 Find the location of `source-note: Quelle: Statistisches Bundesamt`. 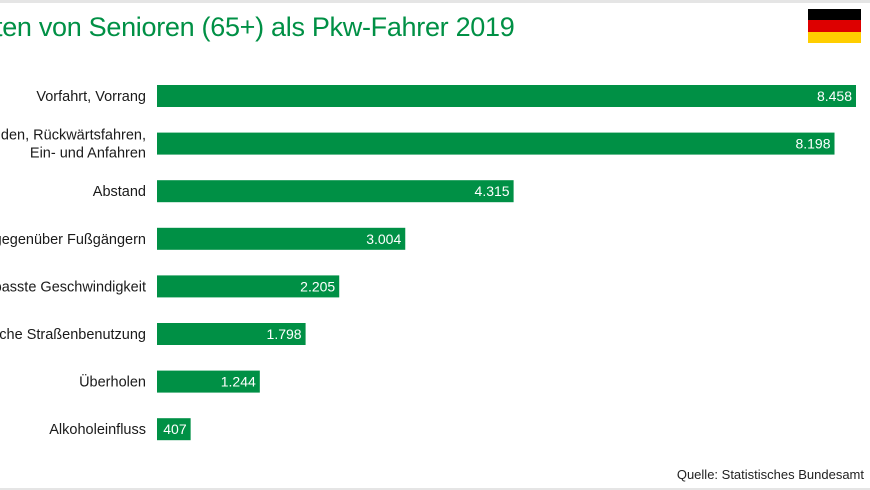

source-note: Quelle: Statistisches Bundesamt is located at coordinates (770, 474).